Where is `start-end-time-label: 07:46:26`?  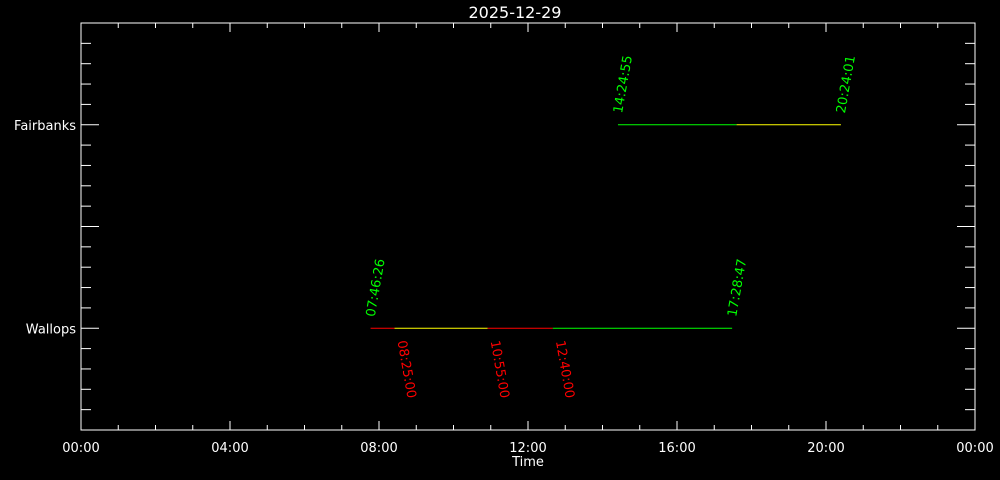 start-end-time-label: 07:46:26 is located at coordinates (376, 288).